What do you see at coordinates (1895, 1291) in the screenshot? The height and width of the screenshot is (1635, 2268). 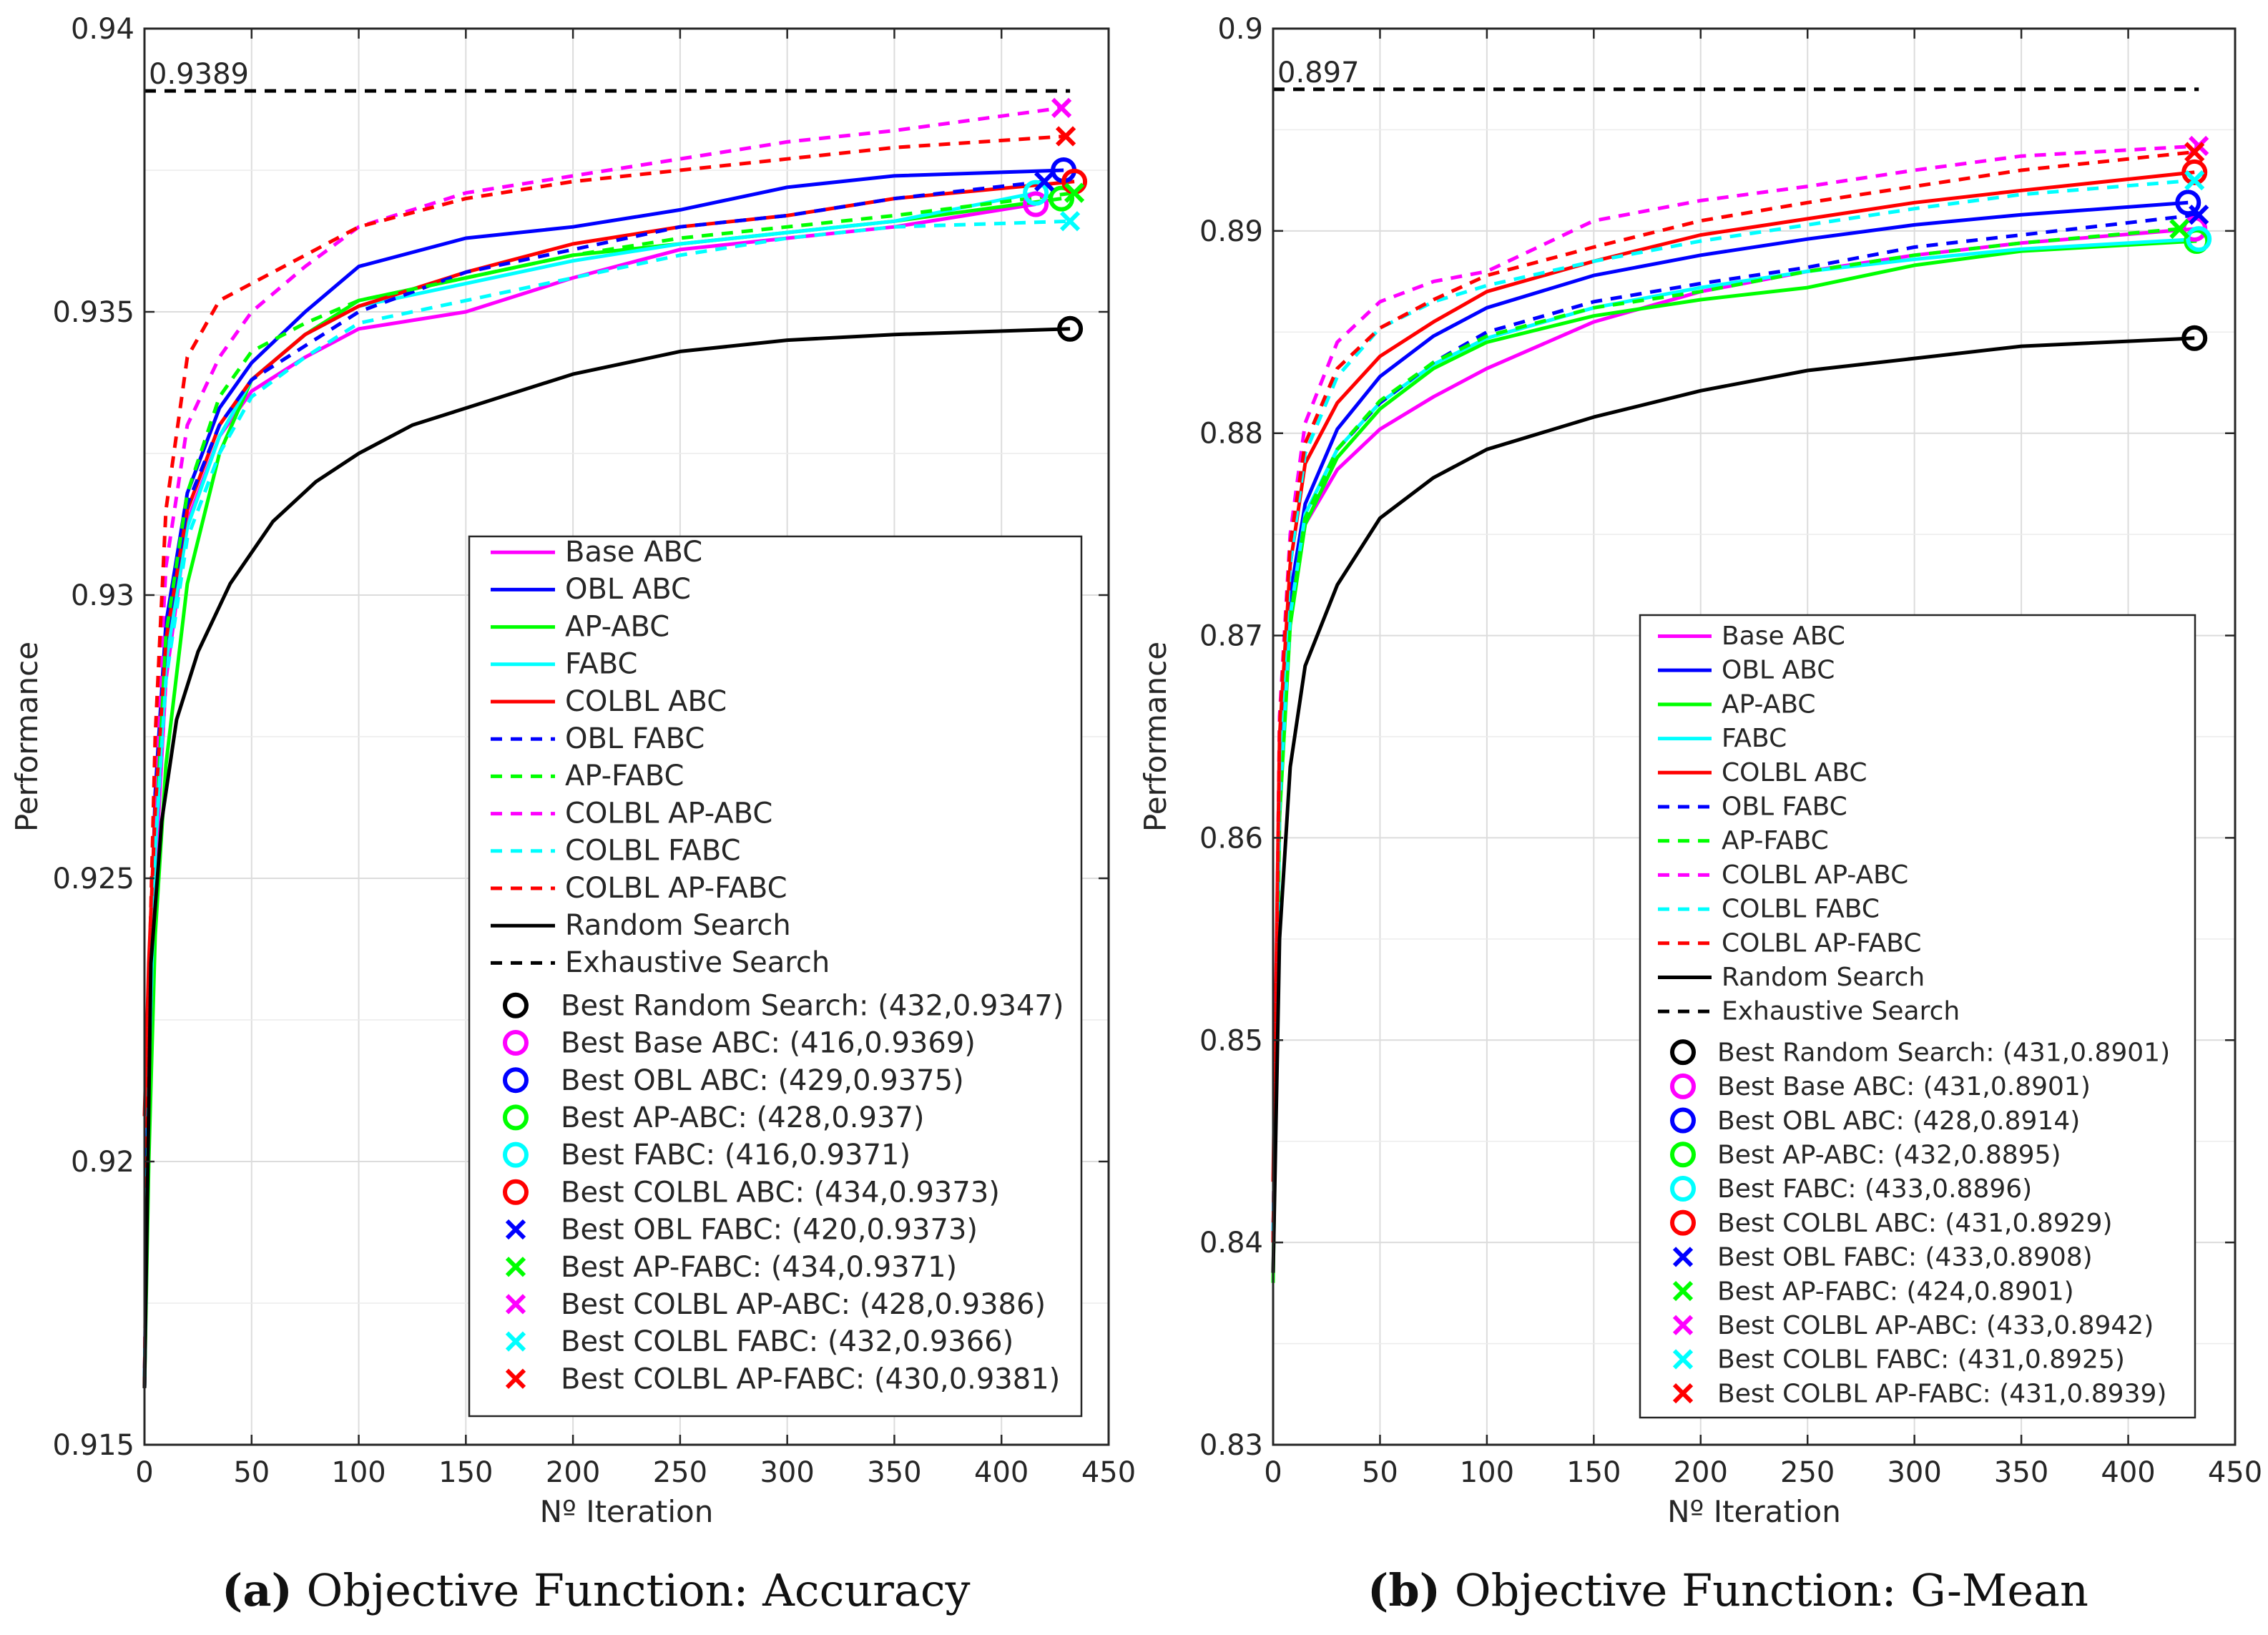 I see `legend-marker-label: Best AP-FABC: (424,0.8901)` at bounding box center [1895, 1291].